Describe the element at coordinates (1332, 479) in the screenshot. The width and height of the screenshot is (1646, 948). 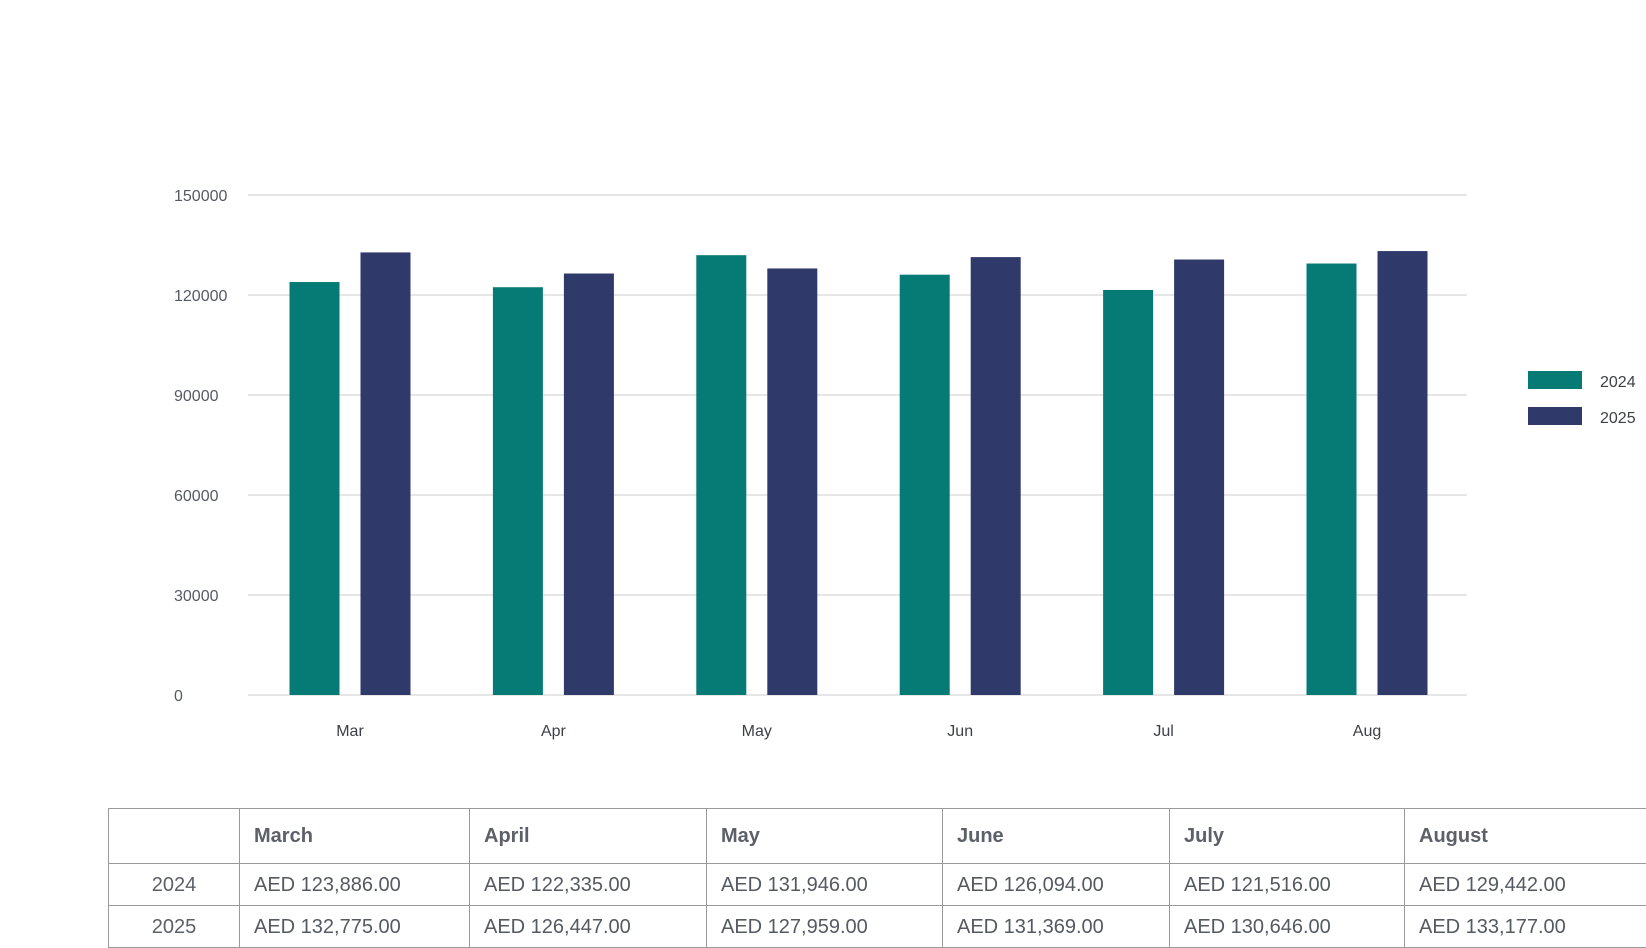
I see `bar-2024-aug` at that location.